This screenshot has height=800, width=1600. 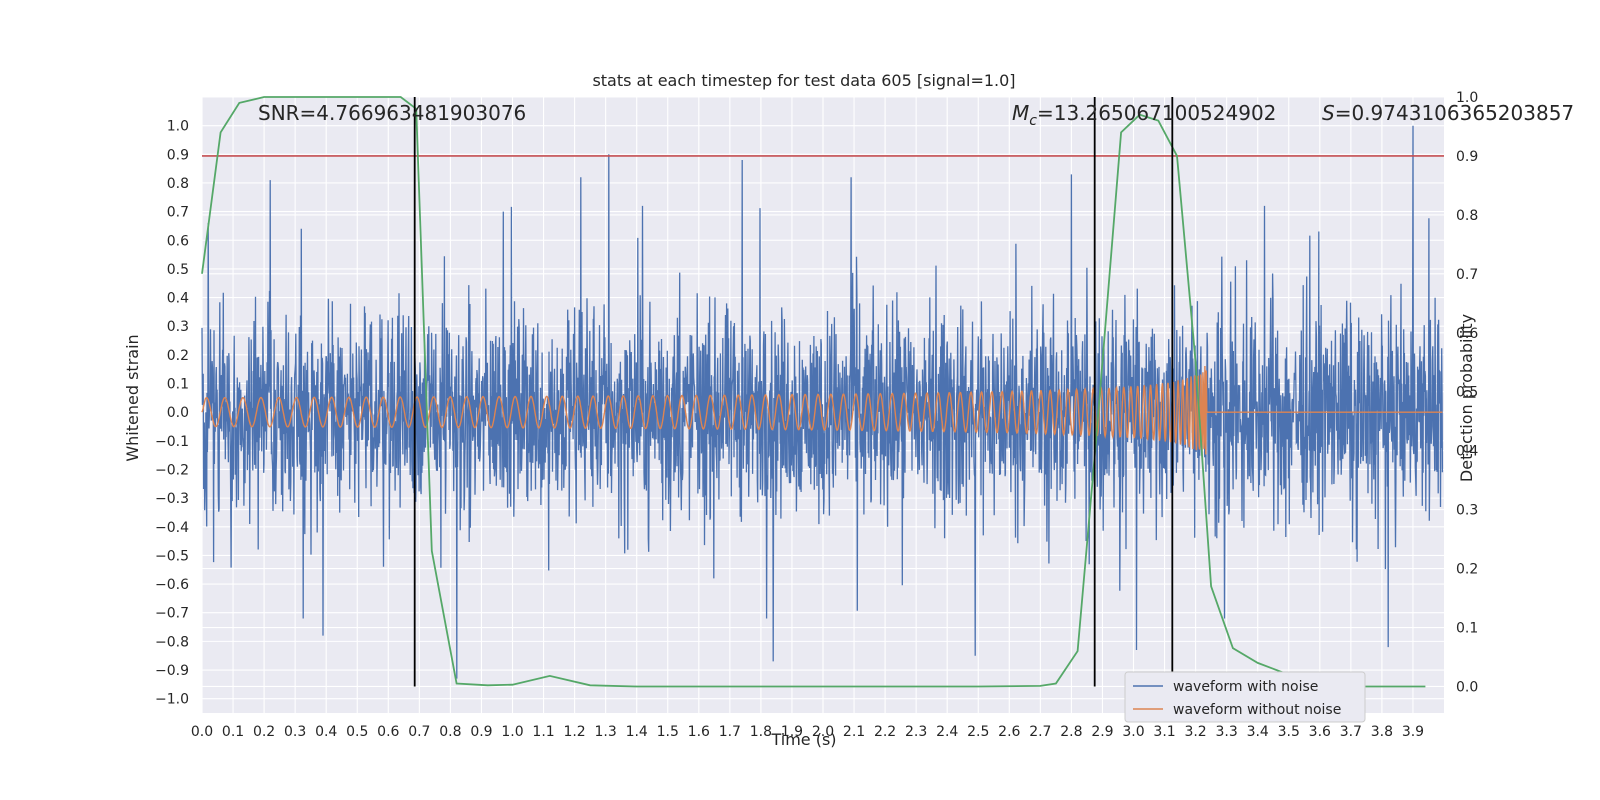 What do you see at coordinates (792, 732) in the screenshot?
I see `x-tick-label: 1.9` at bounding box center [792, 732].